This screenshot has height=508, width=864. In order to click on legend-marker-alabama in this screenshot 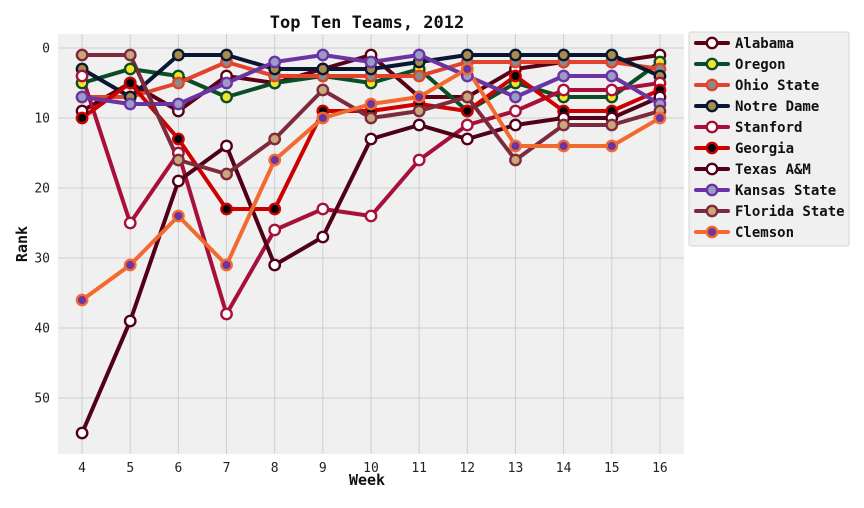, I will do `click(712, 43)`.